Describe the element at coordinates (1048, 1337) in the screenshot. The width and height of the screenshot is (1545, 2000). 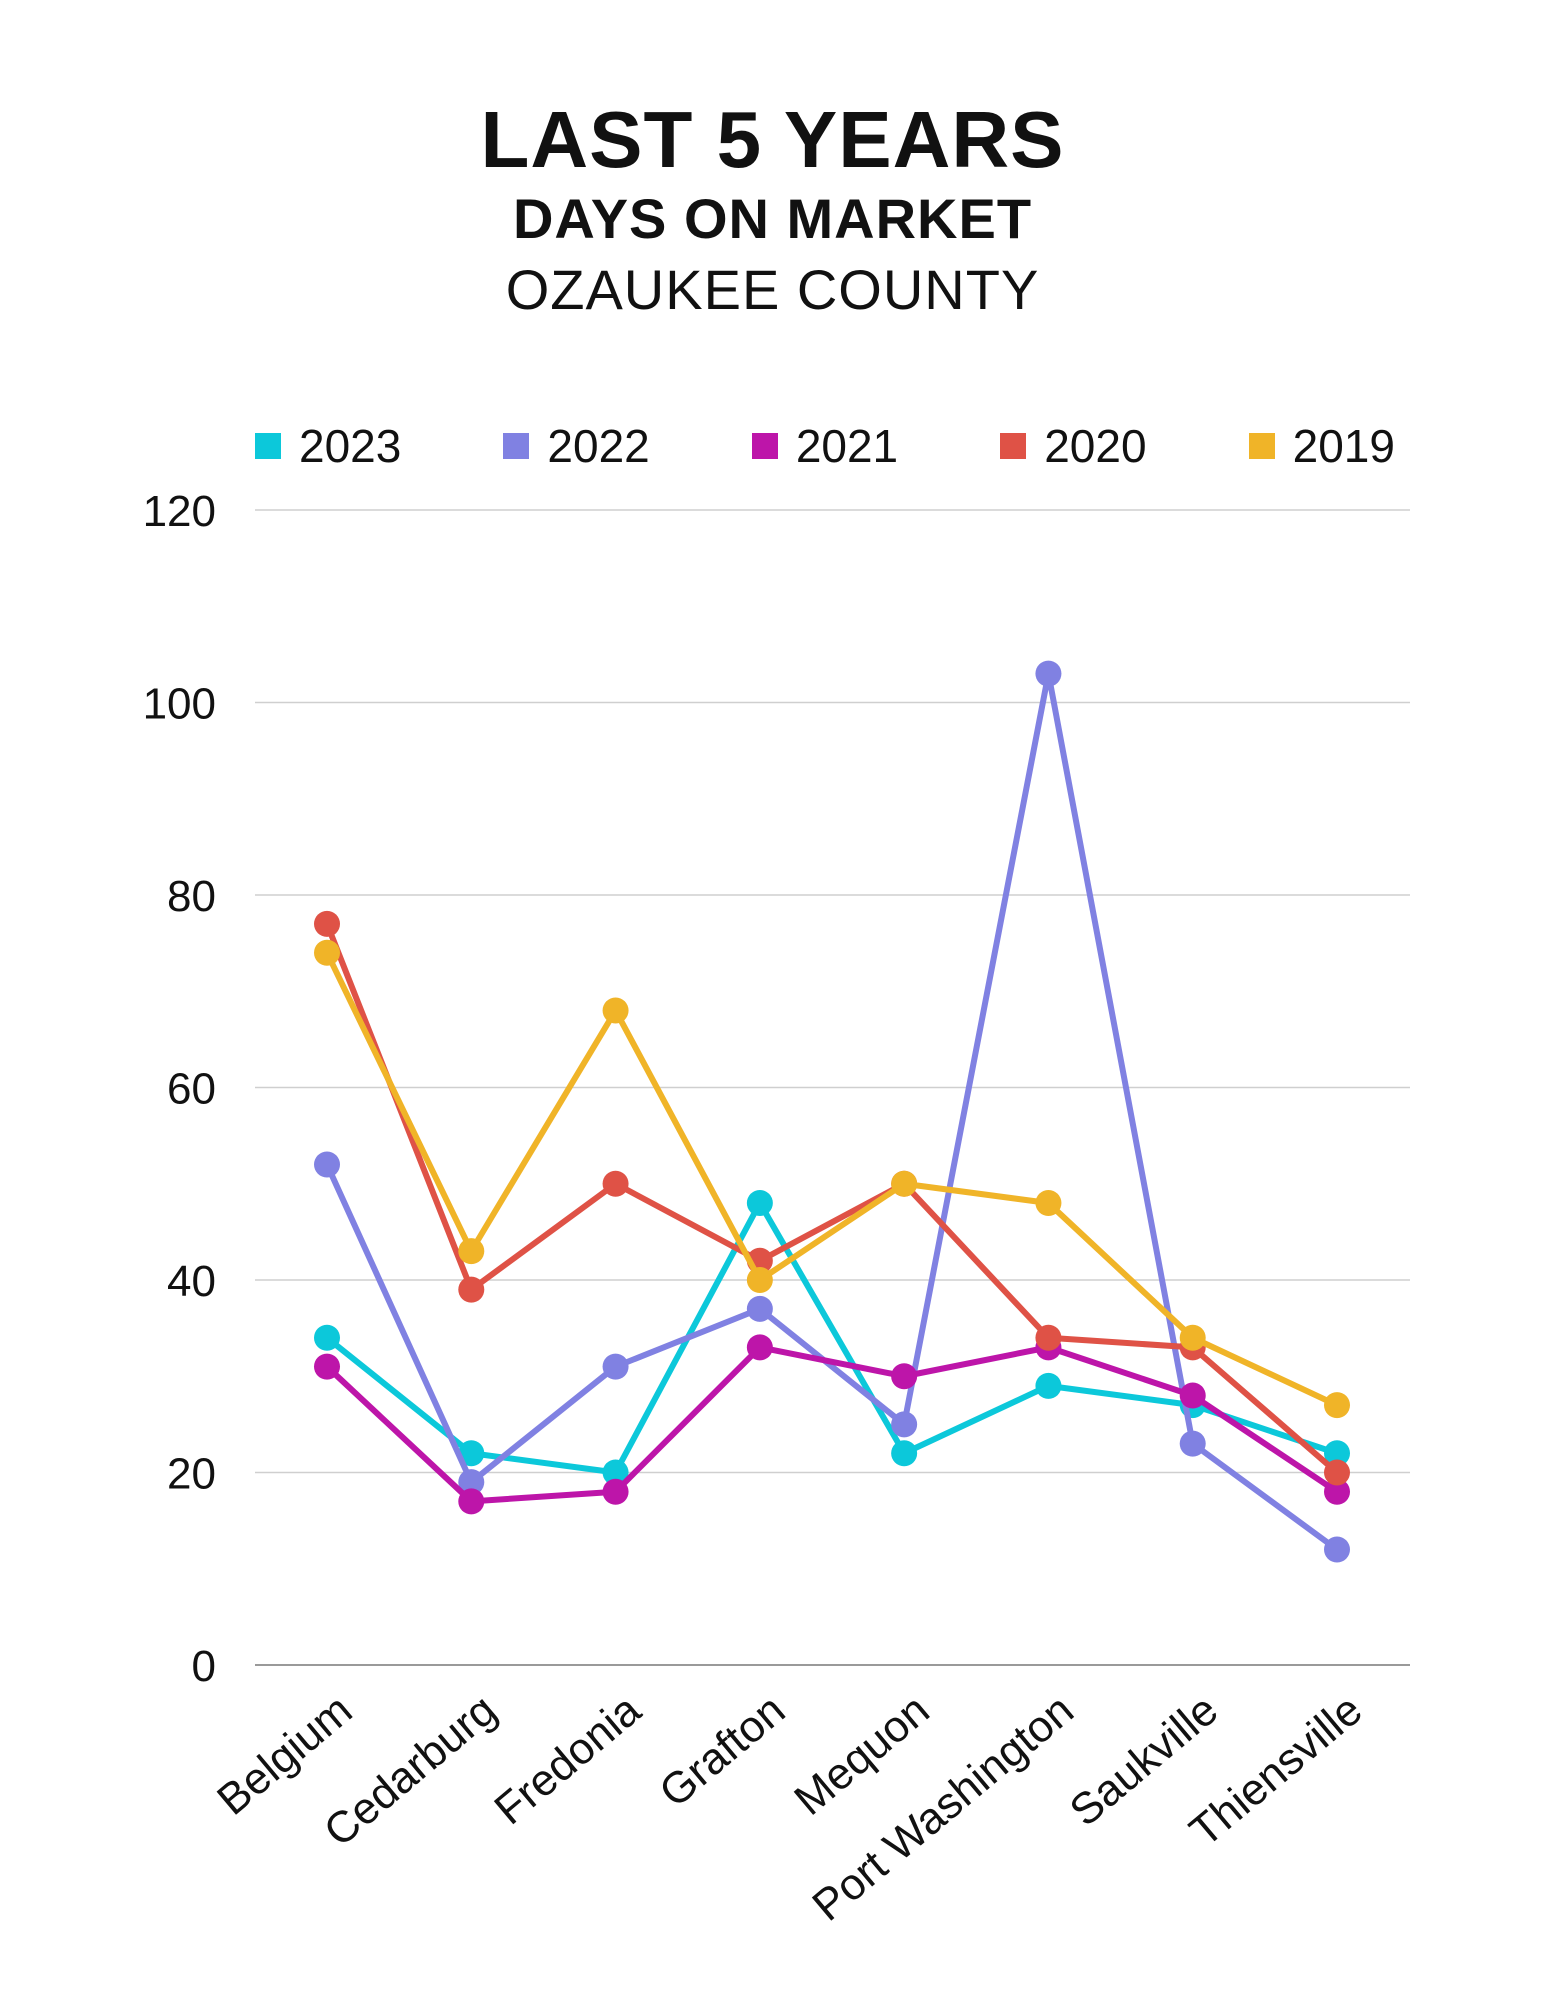
I see `point-2020-port-washington` at that location.